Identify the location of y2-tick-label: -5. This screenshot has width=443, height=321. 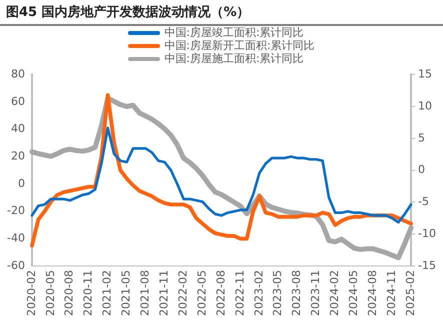
(424, 201).